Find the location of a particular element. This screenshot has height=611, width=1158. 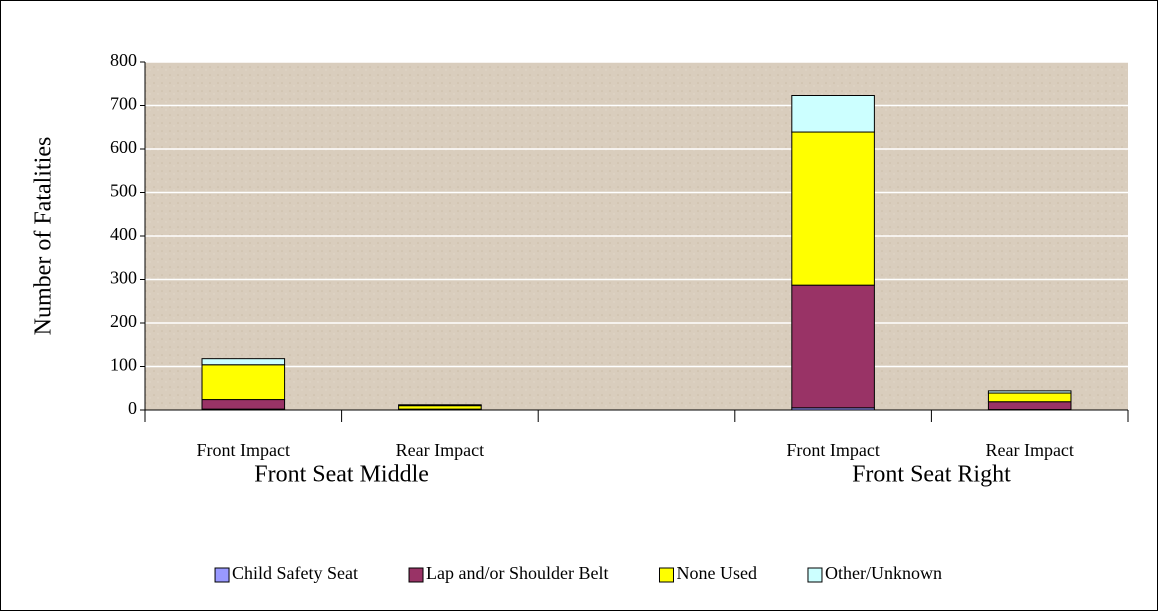

legend-label: None Used is located at coordinates (716, 573).